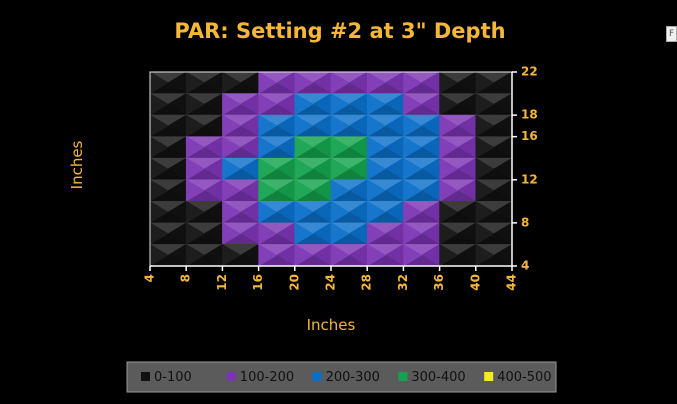  I want to click on x-tick-label: 20, so click(294, 282).